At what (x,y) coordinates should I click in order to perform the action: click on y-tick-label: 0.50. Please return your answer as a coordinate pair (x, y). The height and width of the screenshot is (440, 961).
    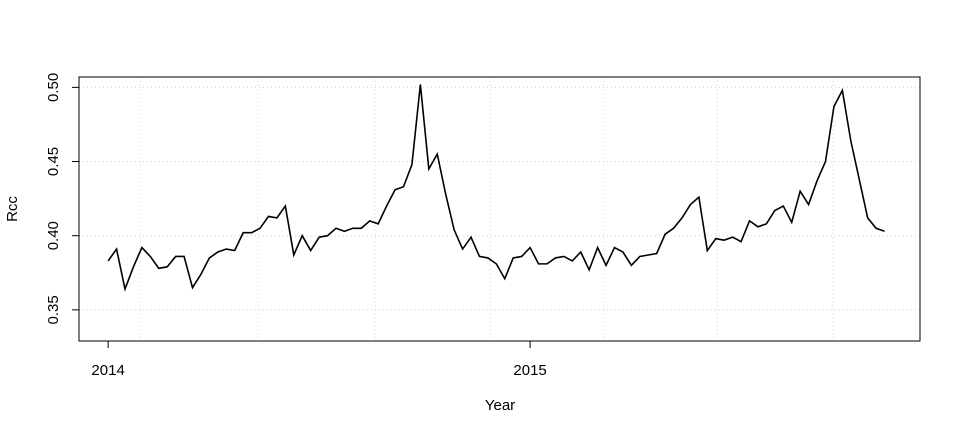
    Looking at the image, I should click on (53, 87).